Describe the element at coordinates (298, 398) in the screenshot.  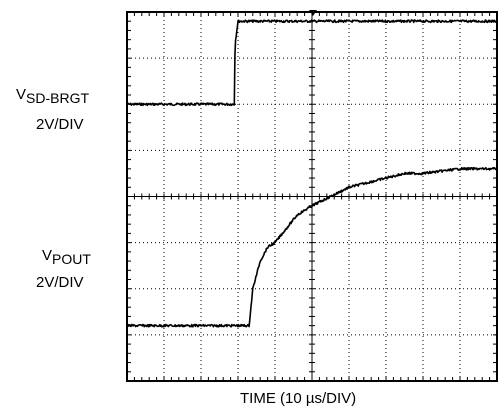
I see `x-axis-label: TIME (10 µs/DIV)` at that location.